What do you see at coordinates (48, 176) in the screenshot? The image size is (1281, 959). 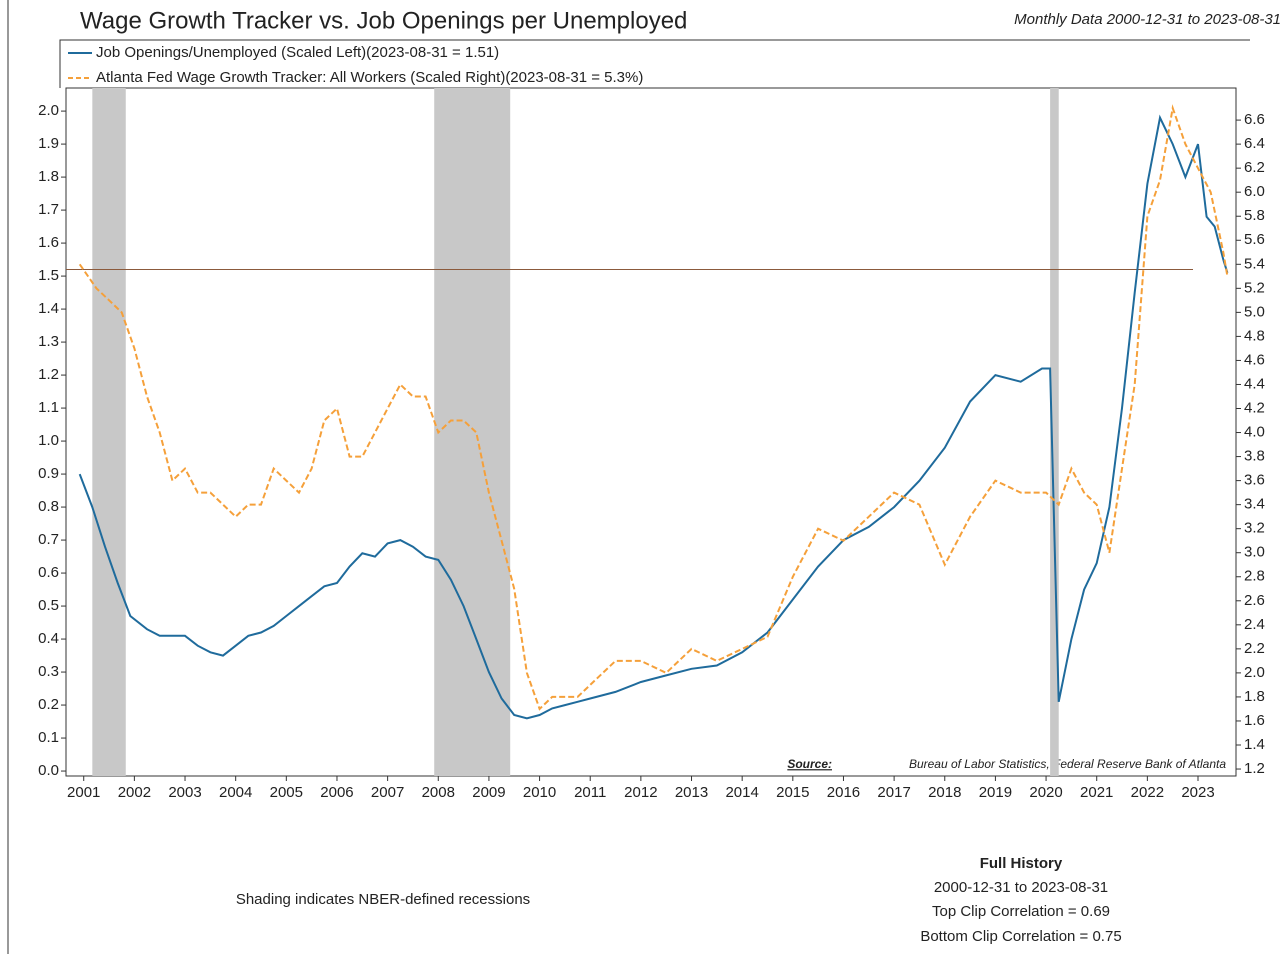 I see `y-tick-label: 1.8` at bounding box center [48, 176].